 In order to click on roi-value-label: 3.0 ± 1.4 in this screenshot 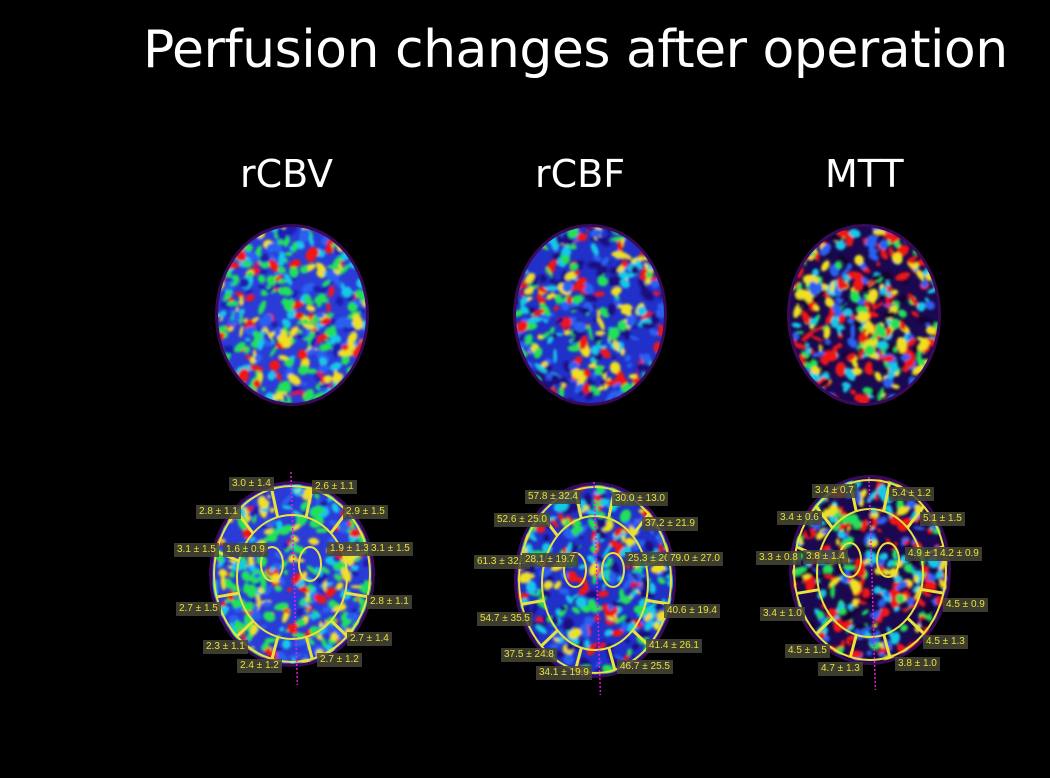, I will do `click(251, 484)`.